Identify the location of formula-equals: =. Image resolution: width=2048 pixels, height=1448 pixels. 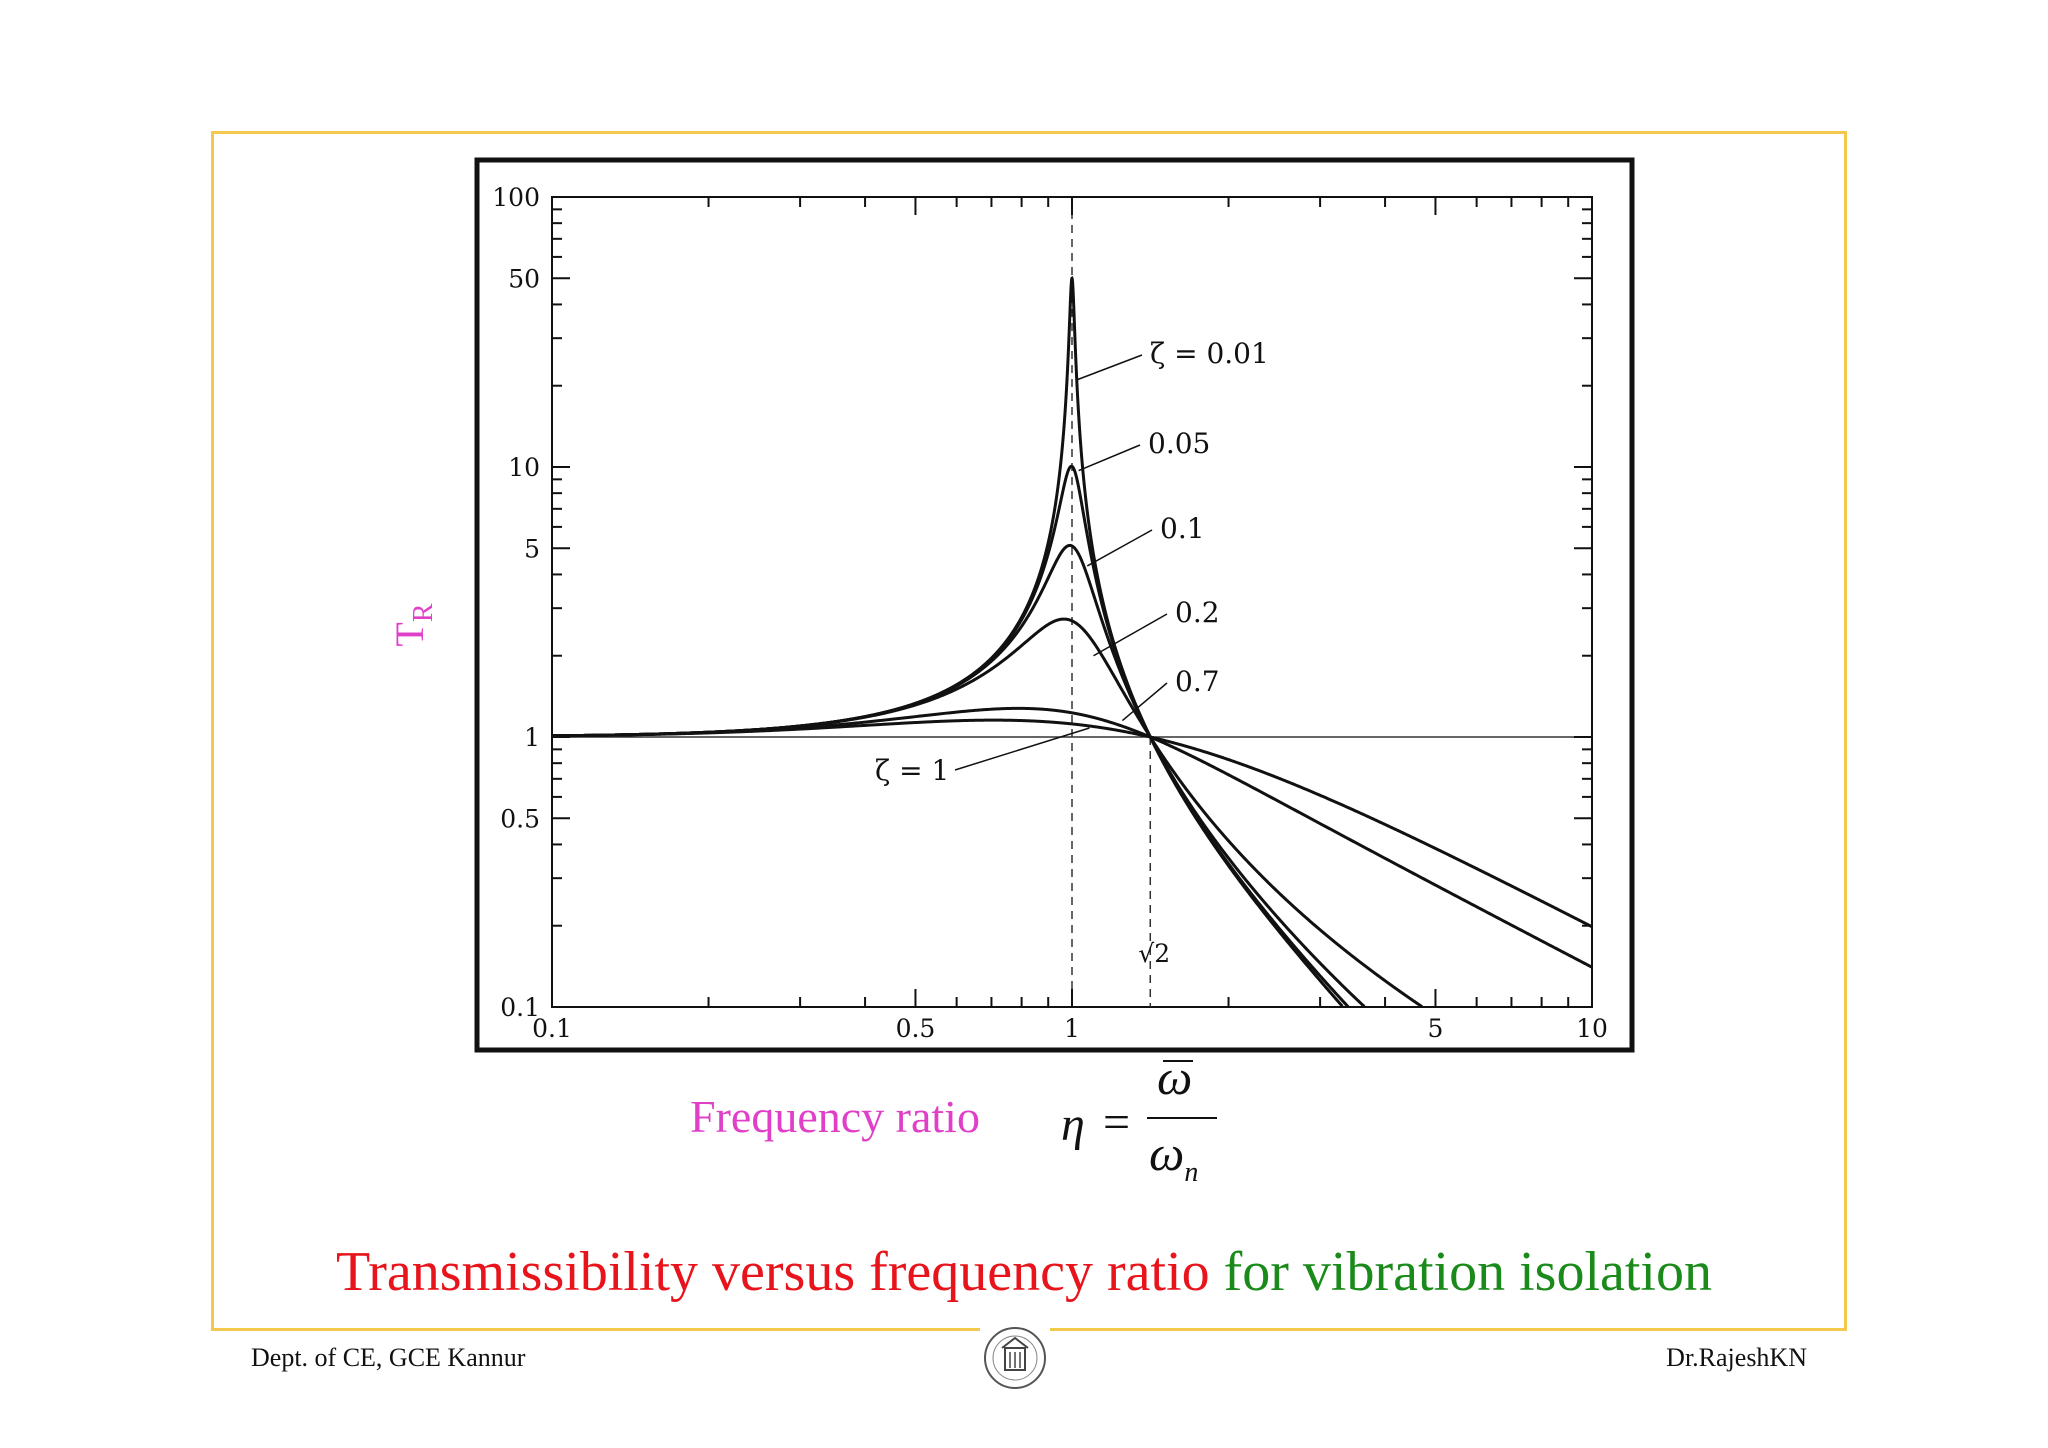
(1117, 1122).